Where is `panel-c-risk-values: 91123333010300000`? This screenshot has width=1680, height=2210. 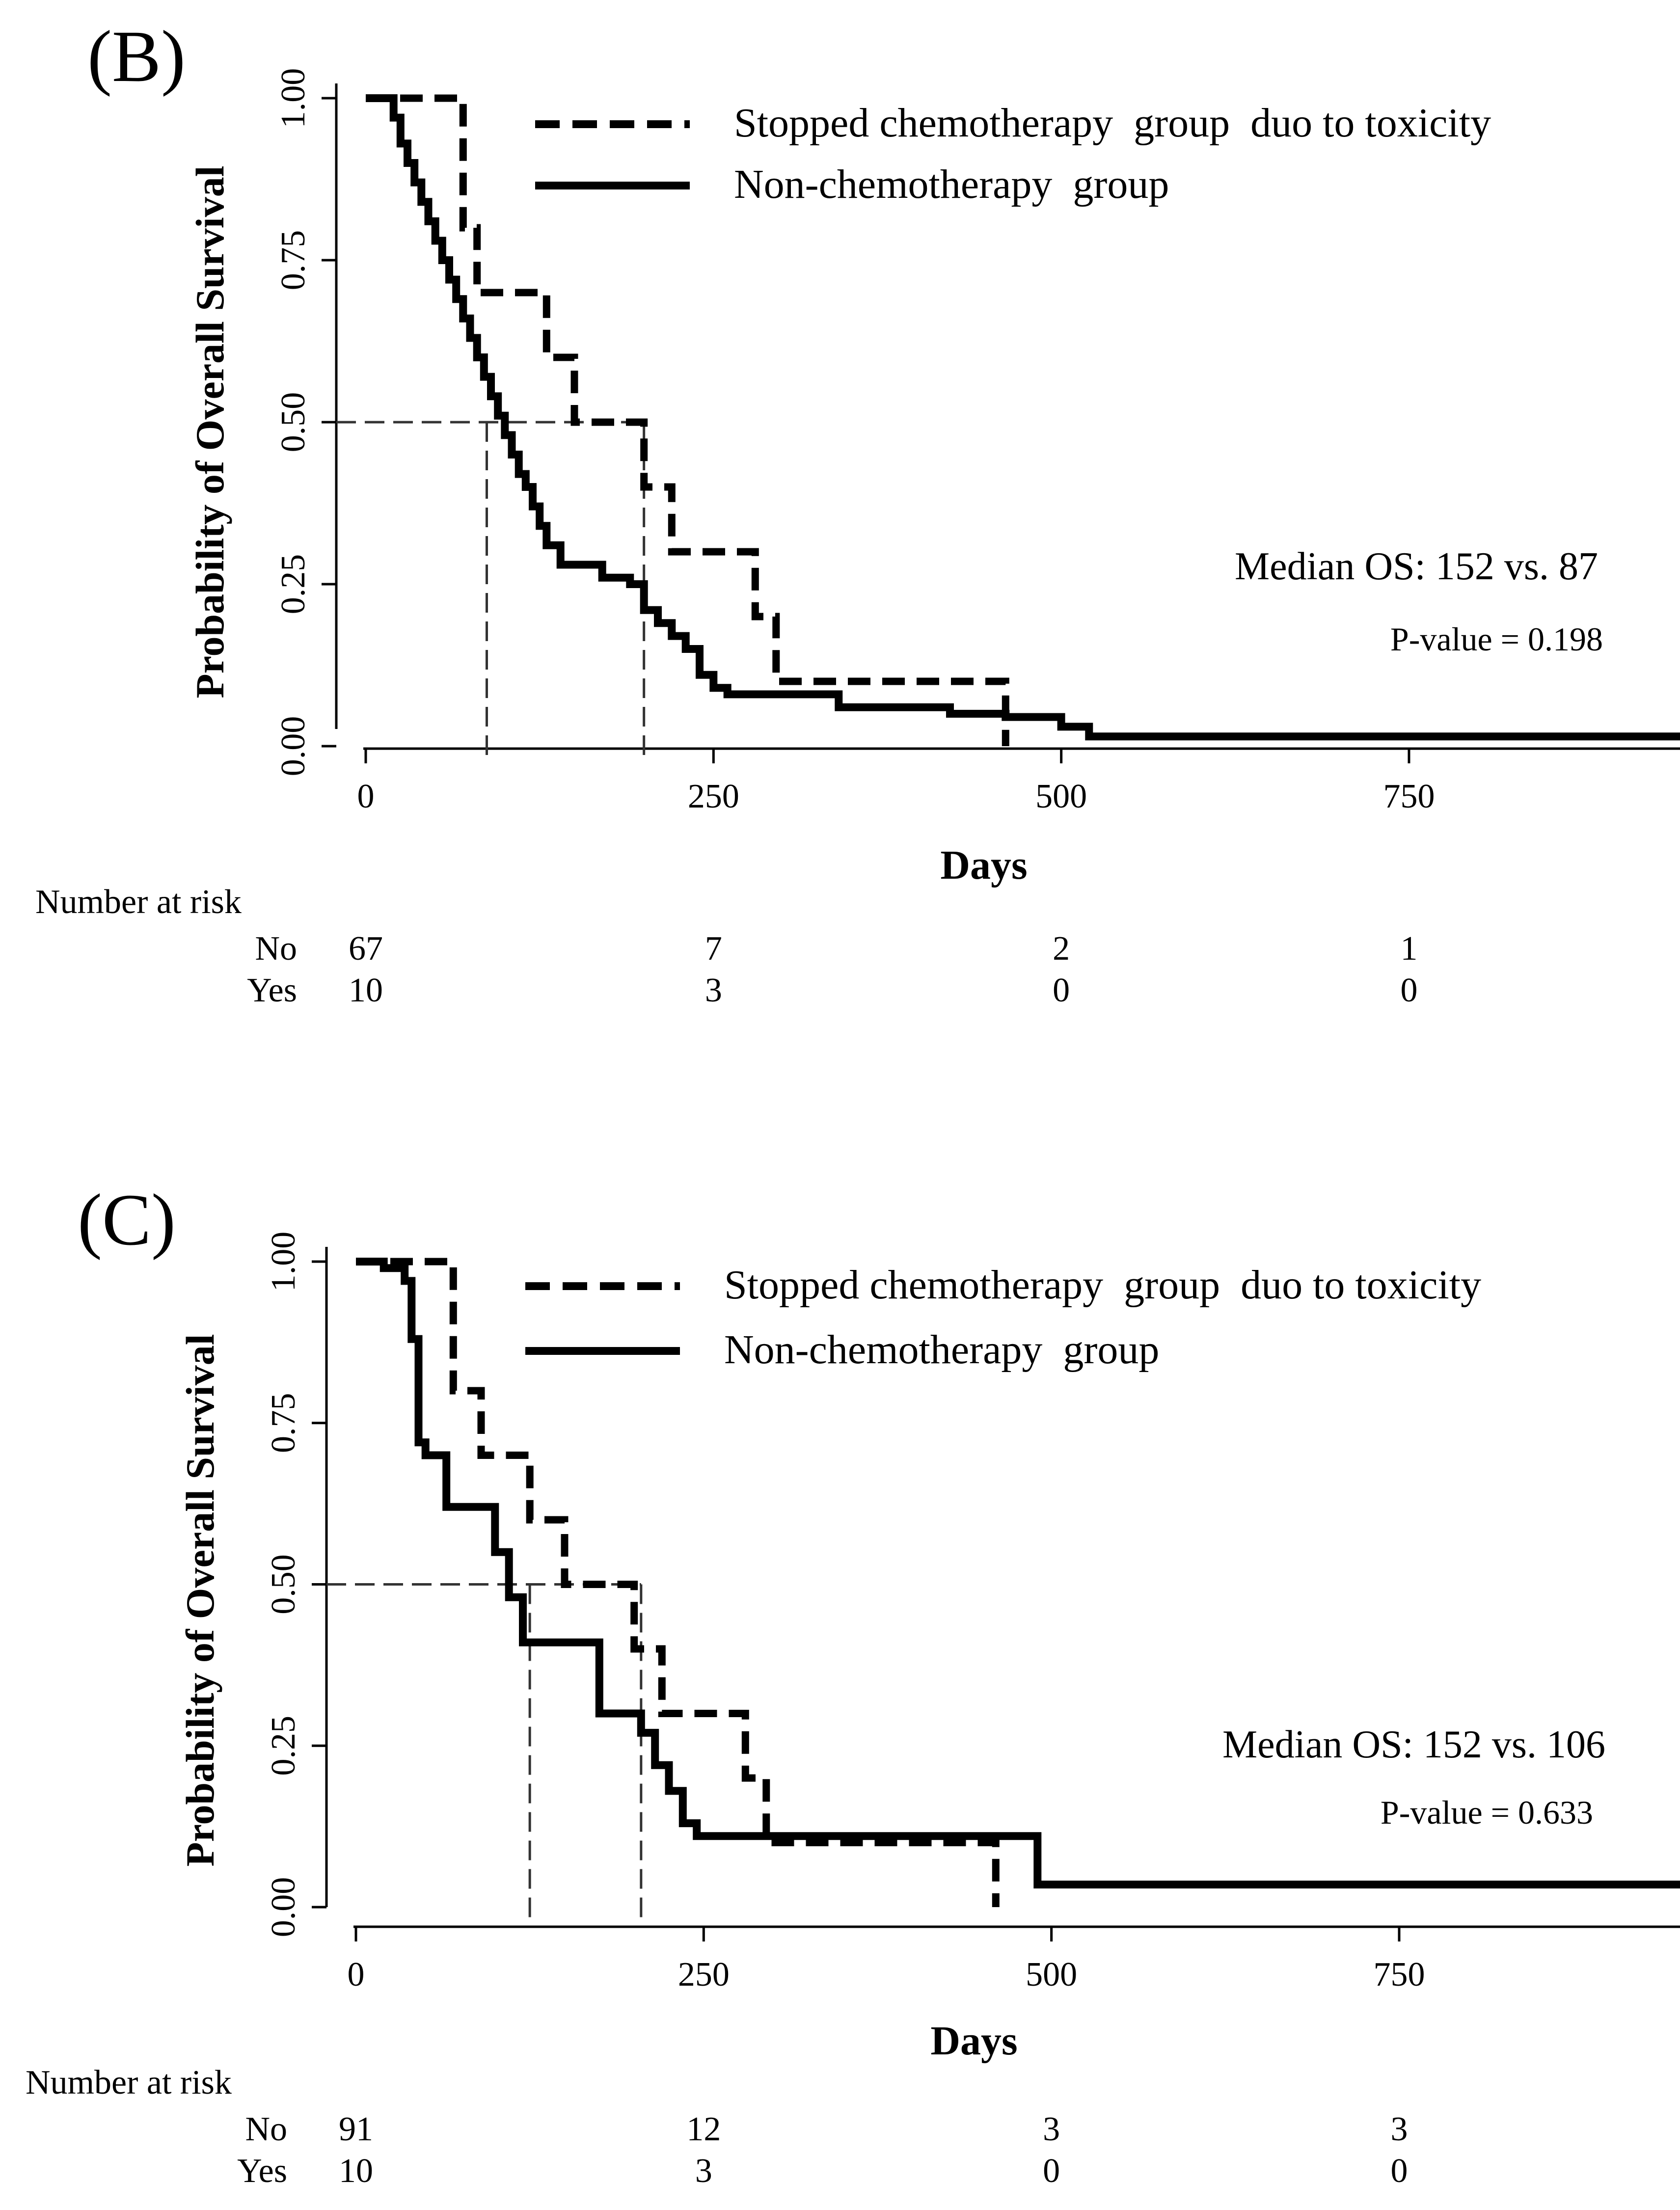
panel-c-risk-values: 91123333010300000 is located at coordinates (873, 2150).